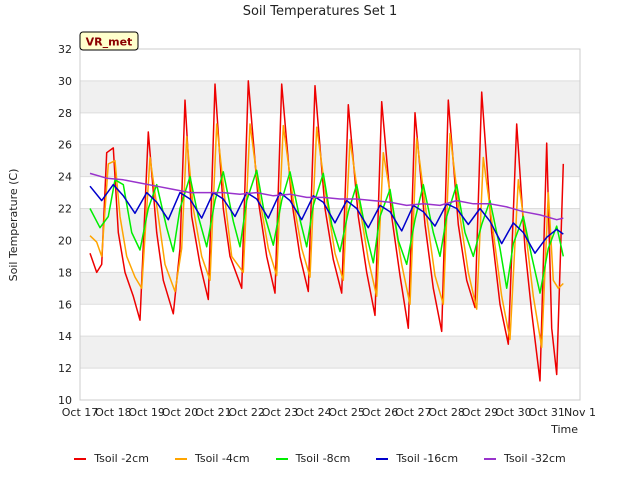 Image resolution: width=640 pixels, height=480 pixels. I want to click on legend-label: Tsoil -16cm, so click(427, 458).